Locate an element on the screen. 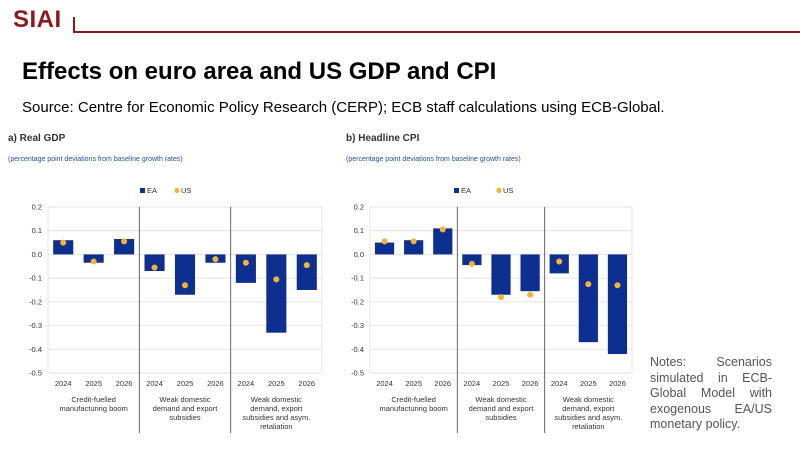 The image size is (800, 450). chart-title: a) Real GDP is located at coordinates (37, 138).